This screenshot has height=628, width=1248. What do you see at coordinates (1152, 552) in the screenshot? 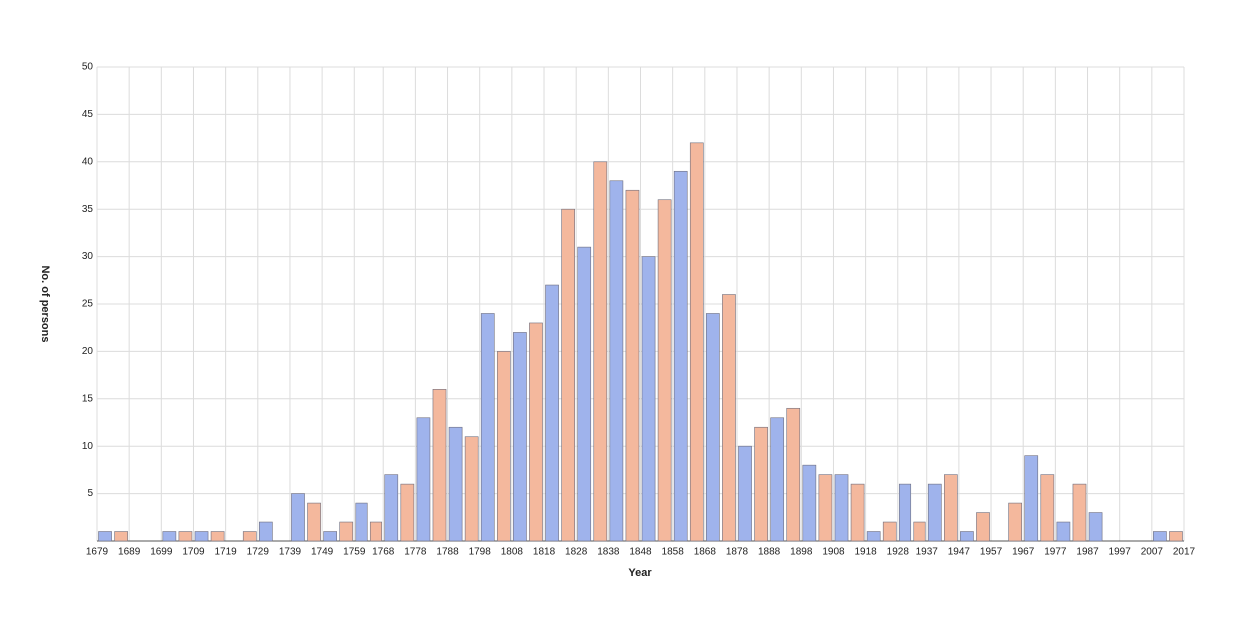
I see `x-tick-label: 2007` at bounding box center [1152, 552].